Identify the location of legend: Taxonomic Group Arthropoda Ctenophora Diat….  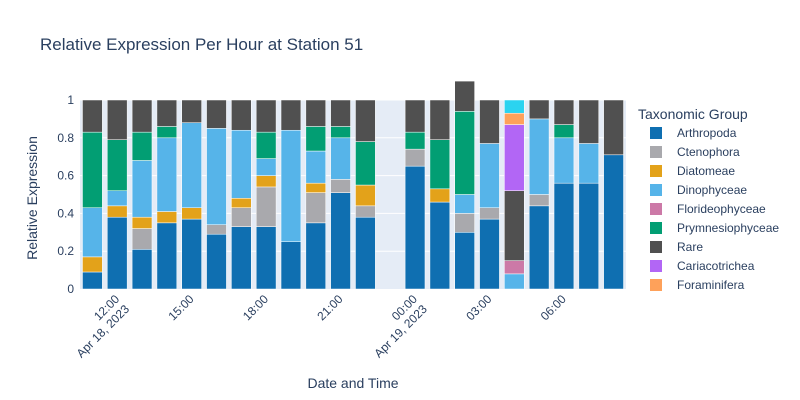
(708, 199).